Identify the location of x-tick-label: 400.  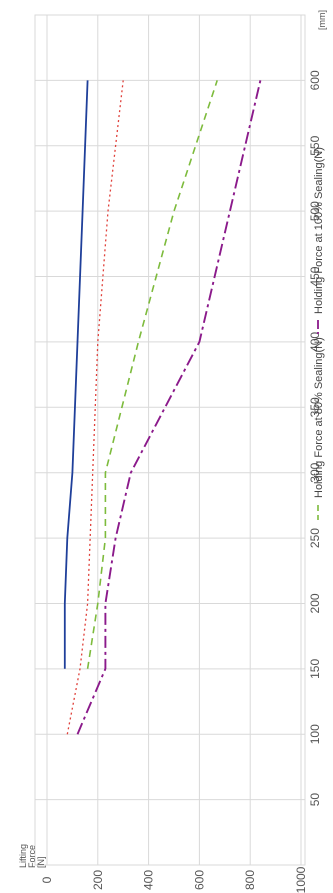
(315, 342).